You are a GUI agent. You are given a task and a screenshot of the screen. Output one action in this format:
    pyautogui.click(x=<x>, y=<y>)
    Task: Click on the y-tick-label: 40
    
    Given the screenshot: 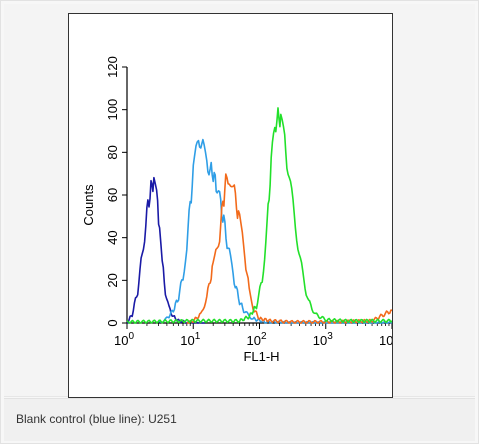 What is the action you would take?
    pyautogui.click(x=112, y=237)
    